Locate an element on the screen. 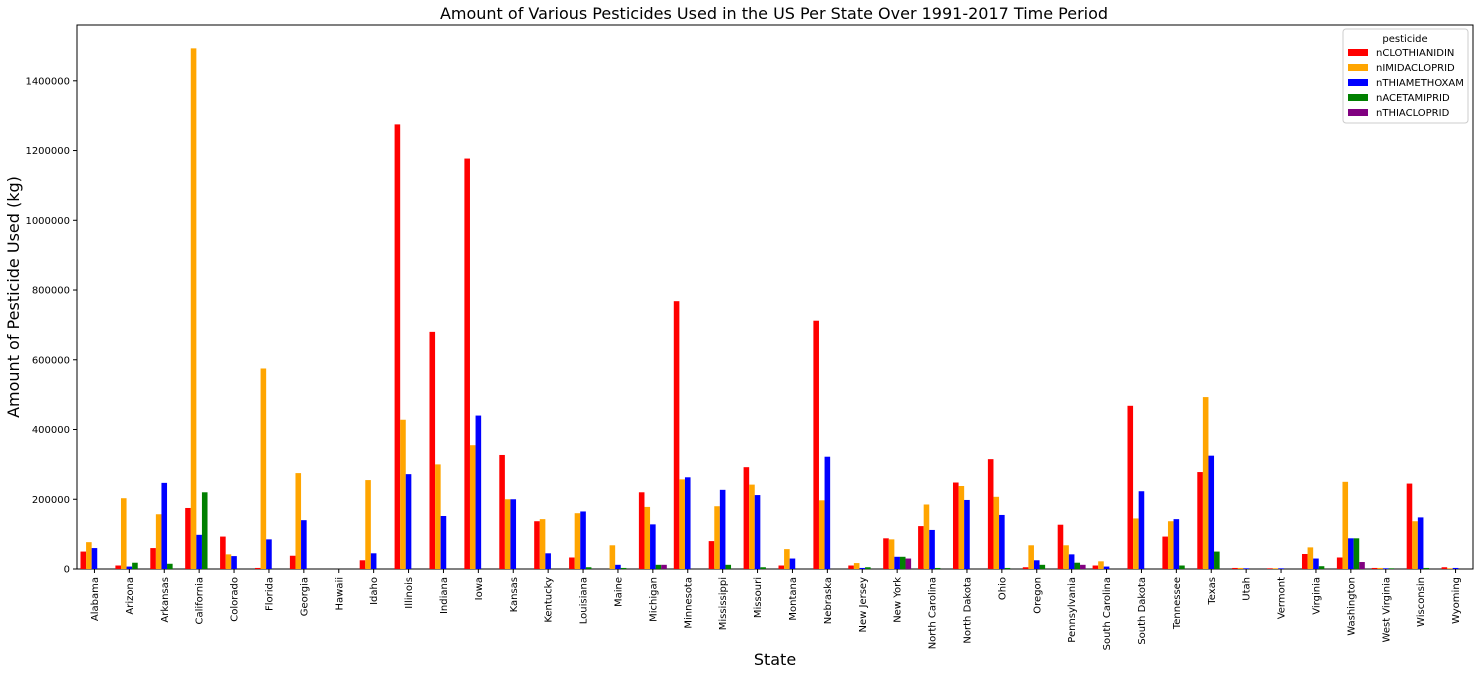  x-tick-label: Hawaii is located at coordinates (339, 594).